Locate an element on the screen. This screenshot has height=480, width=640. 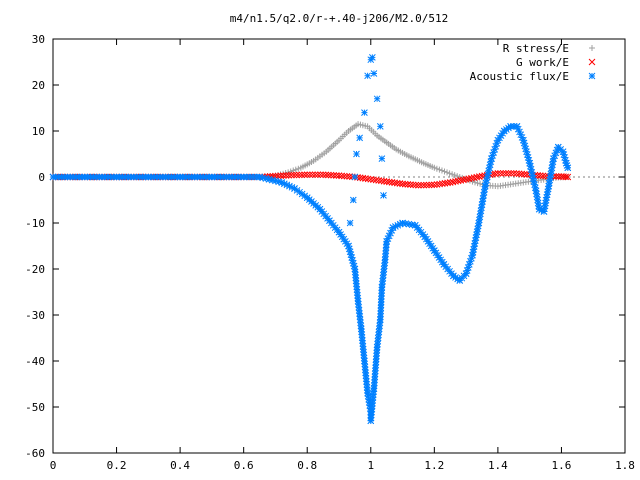
y-tick-label: -10 is located at coordinates (35, 223).